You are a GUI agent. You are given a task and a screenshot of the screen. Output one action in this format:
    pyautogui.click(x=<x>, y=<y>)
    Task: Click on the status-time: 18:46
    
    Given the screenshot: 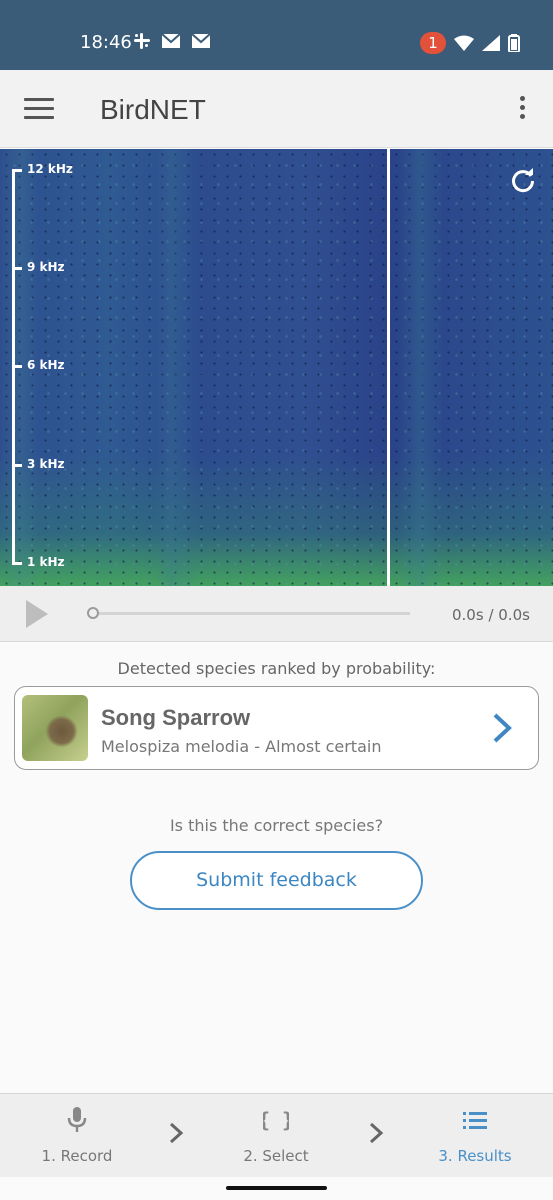 What is the action you would take?
    pyautogui.click(x=106, y=42)
    